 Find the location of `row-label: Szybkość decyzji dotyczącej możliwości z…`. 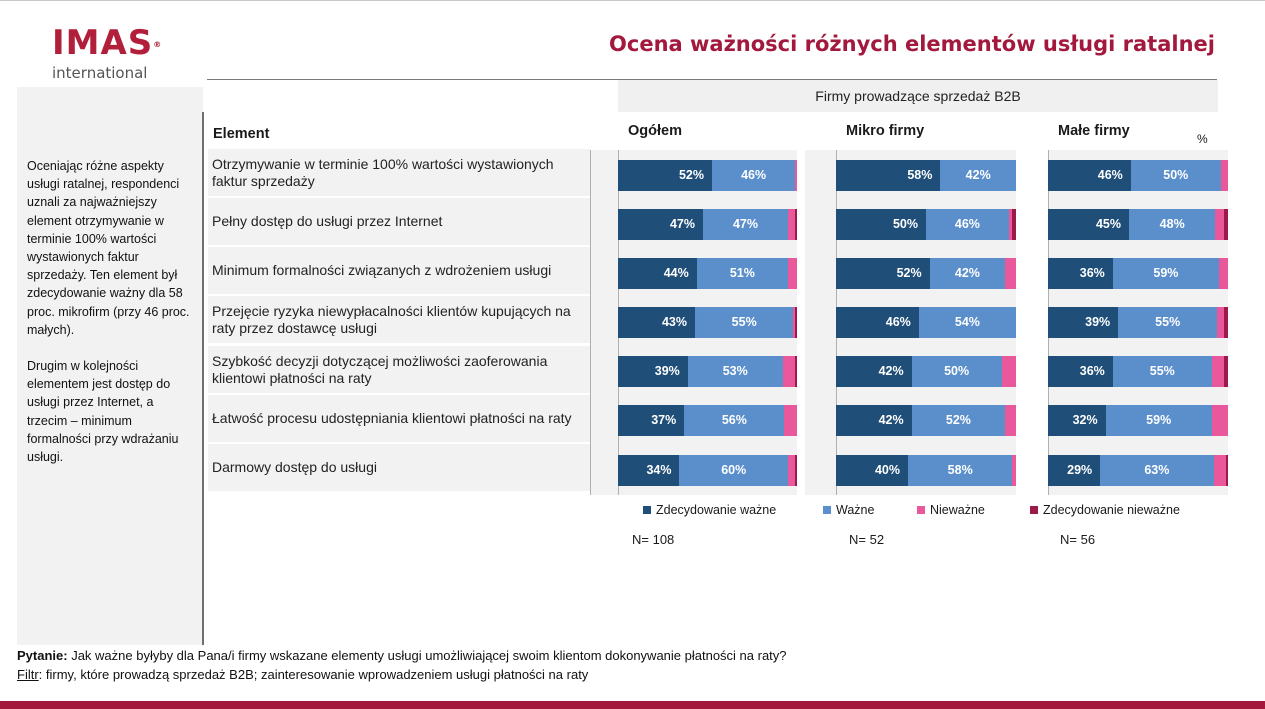

row-label: Szybkość decyzji dotyczącej możliwości z… is located at coordinates (380, 369).